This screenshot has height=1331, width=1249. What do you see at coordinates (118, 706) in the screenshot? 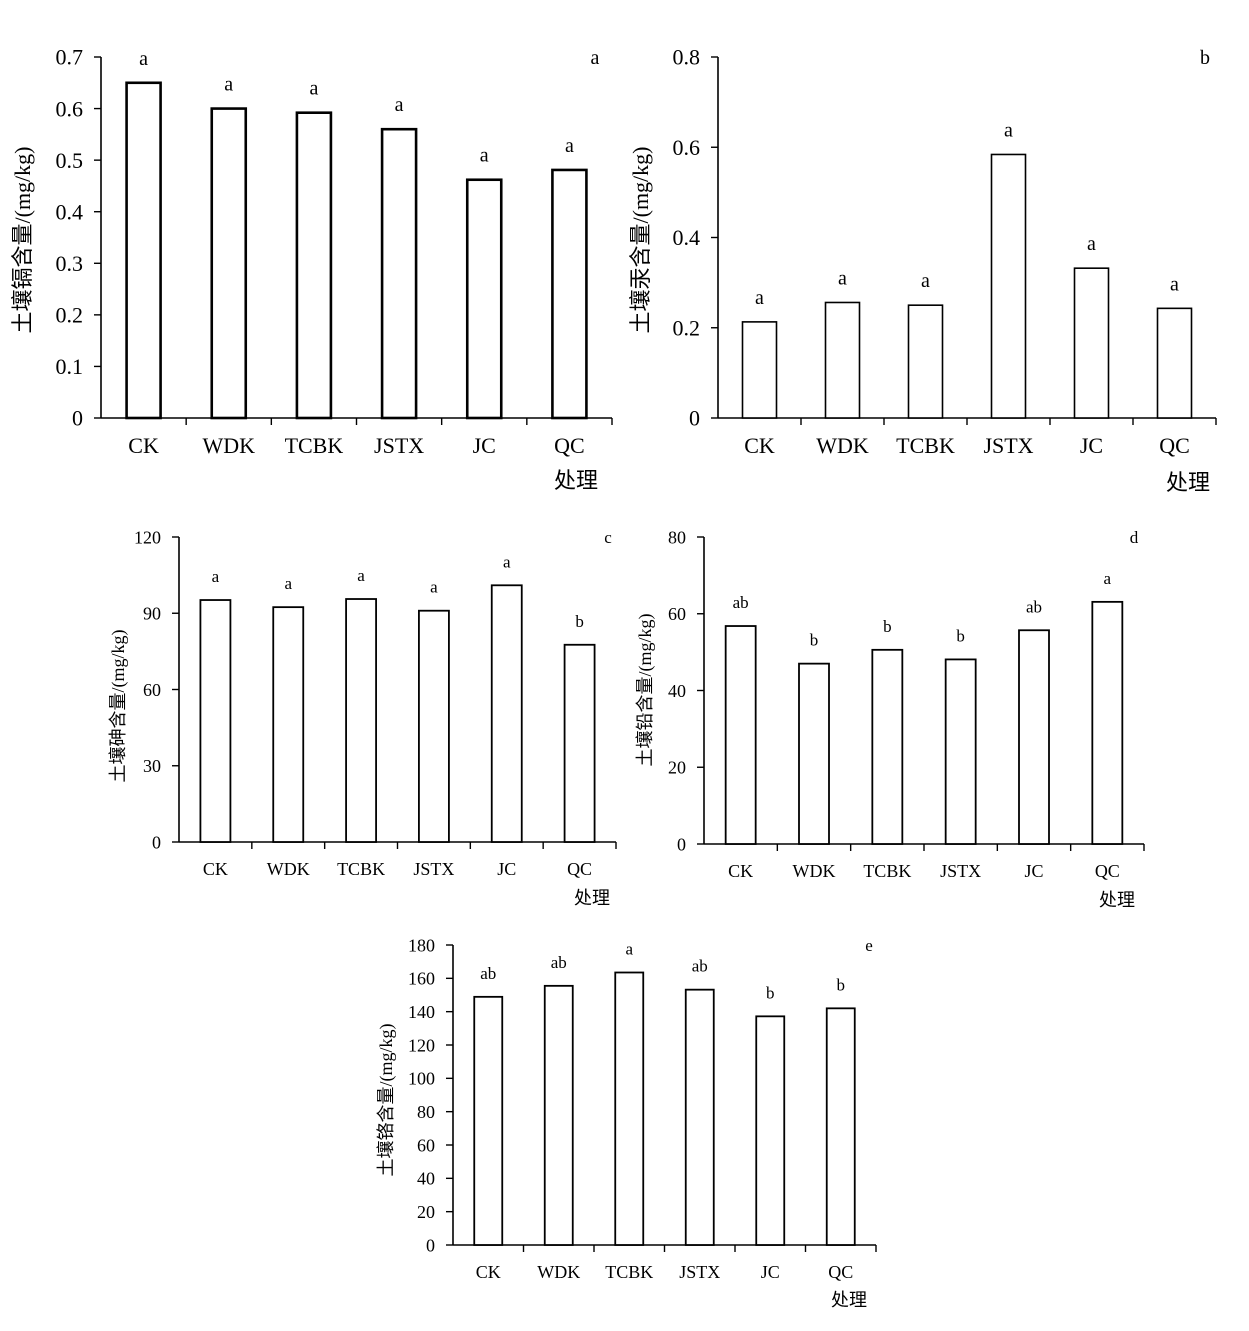
I see `y-axis-title: 土壤砷含量/(mg/kg)` at bounding box center [118, 706].